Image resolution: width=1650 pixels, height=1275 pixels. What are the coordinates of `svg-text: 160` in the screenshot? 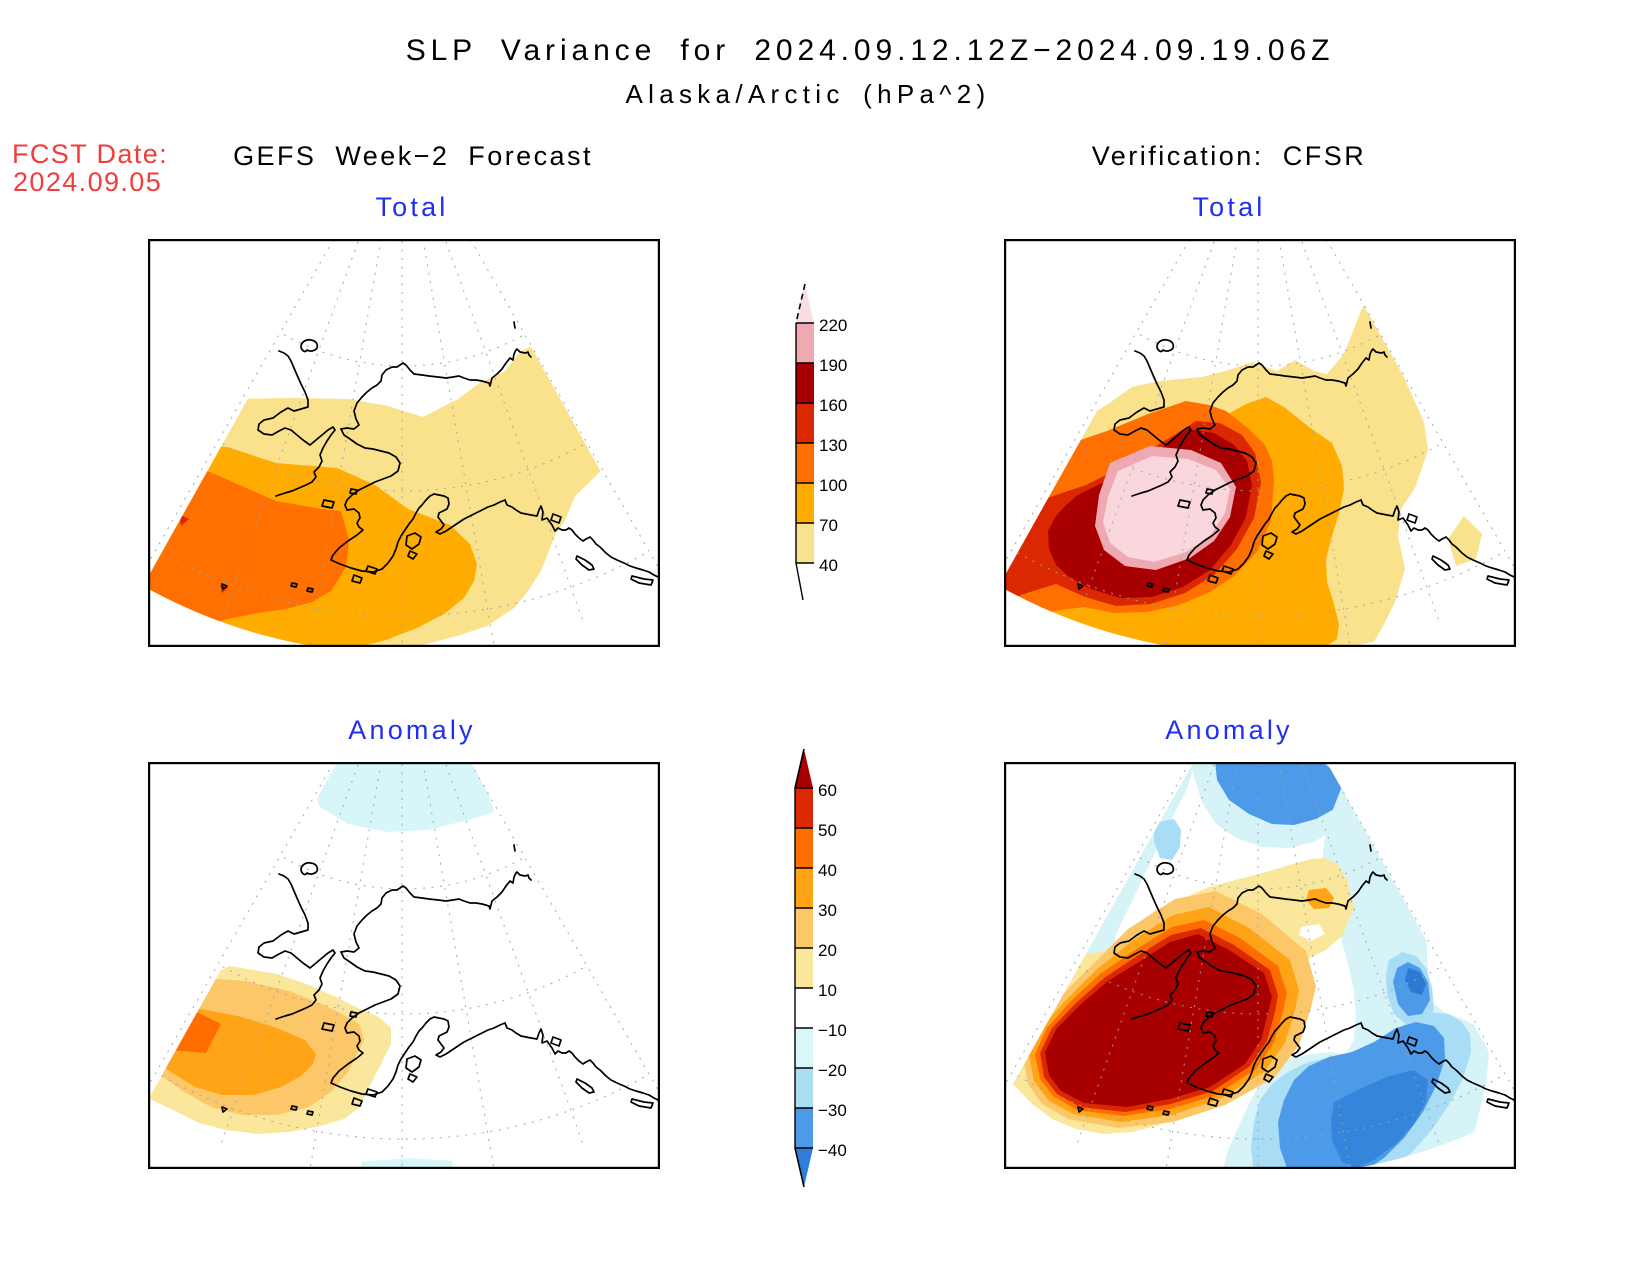 It's located at (833, 405).